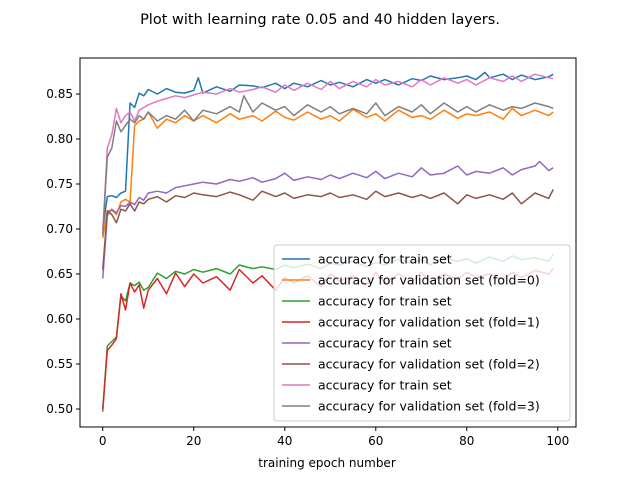  What do you see at coordinates (375, 441) in the screenshot?
I see `x-tick-label-3: 60` at bounding box center [375, 441].